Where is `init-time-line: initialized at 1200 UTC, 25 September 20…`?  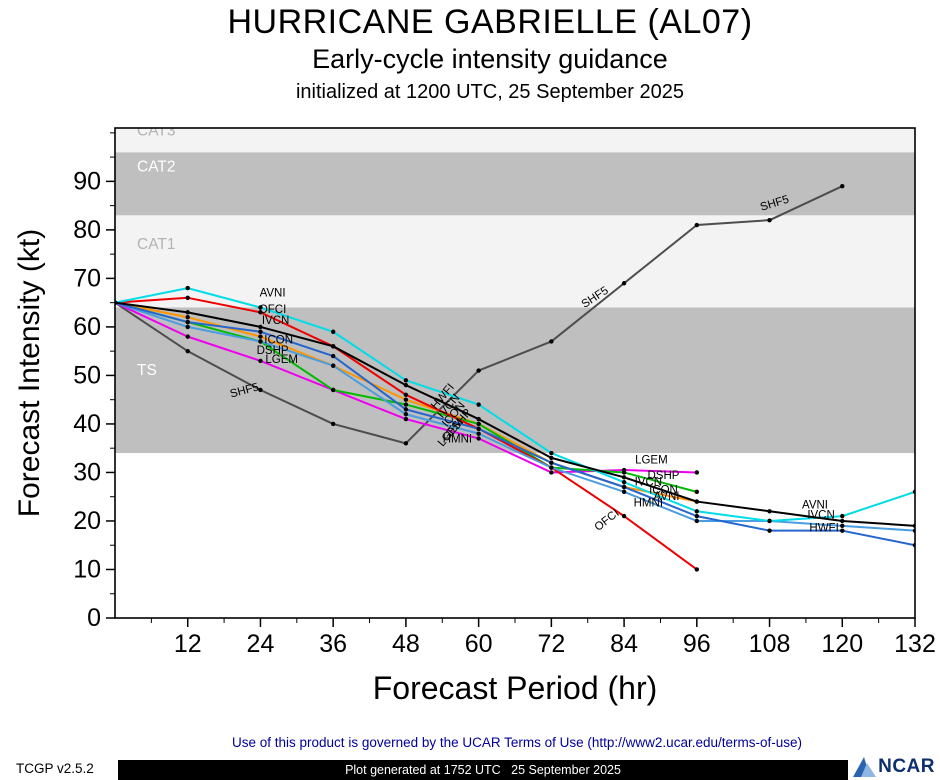 init-time-line: initialized at 1200 UTC, 25 September 20… is located at coordinates (489, 92).